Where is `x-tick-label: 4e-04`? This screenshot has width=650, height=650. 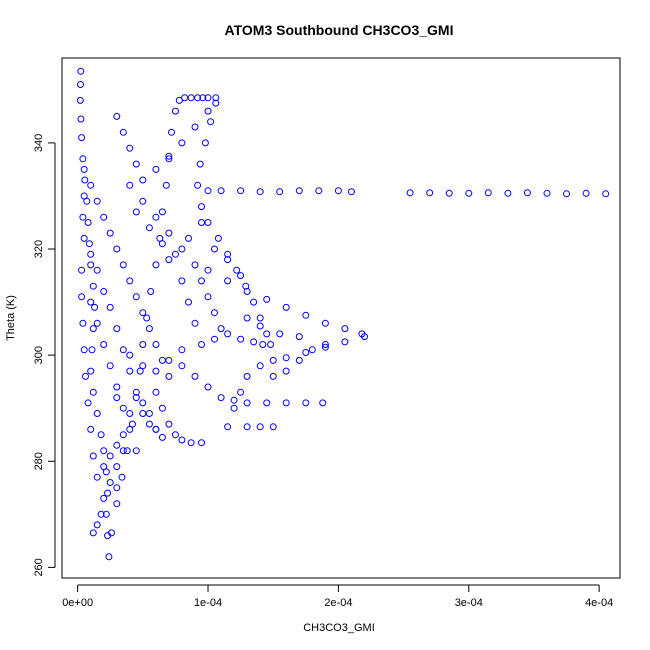
x-tick-label: 4e-04 is located at coordinates (599, 603).